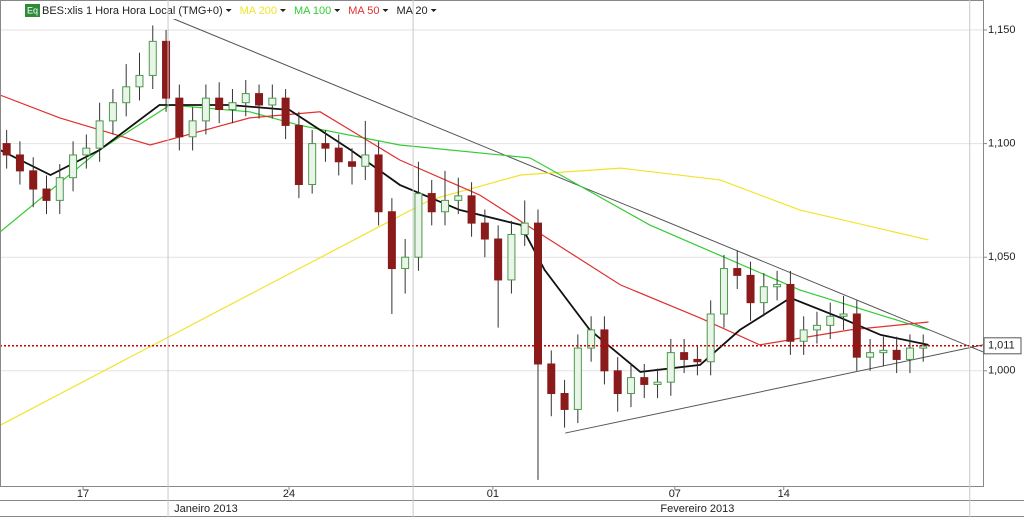 The height and width of the screenshot is (517, 1024). Describe the element at coordinates (1002, 371) in the screenshot. I see `y-tick-label: 1,000` at that location.